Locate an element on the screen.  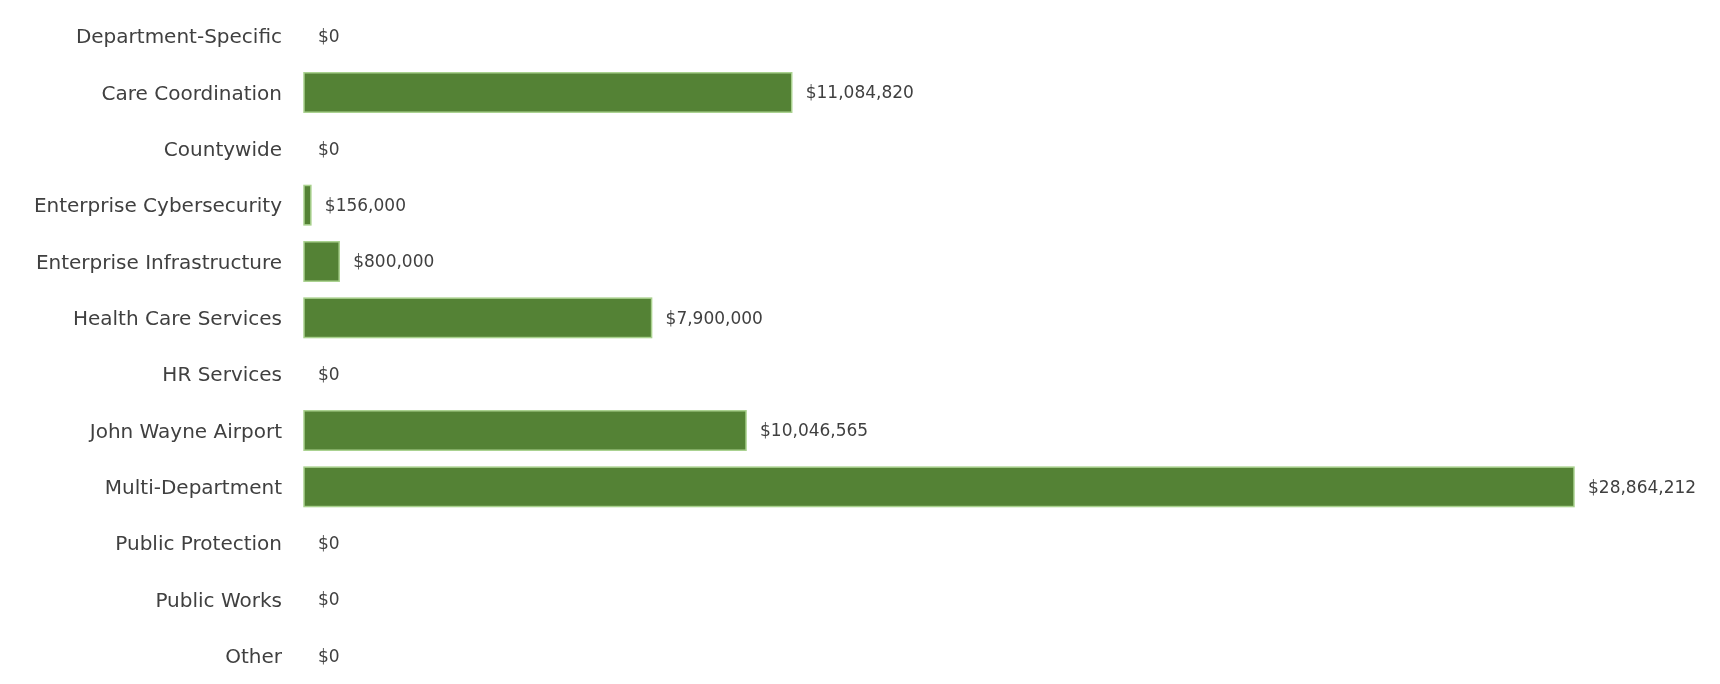
y-tick-label: Other is located at coordinates (254, 655).